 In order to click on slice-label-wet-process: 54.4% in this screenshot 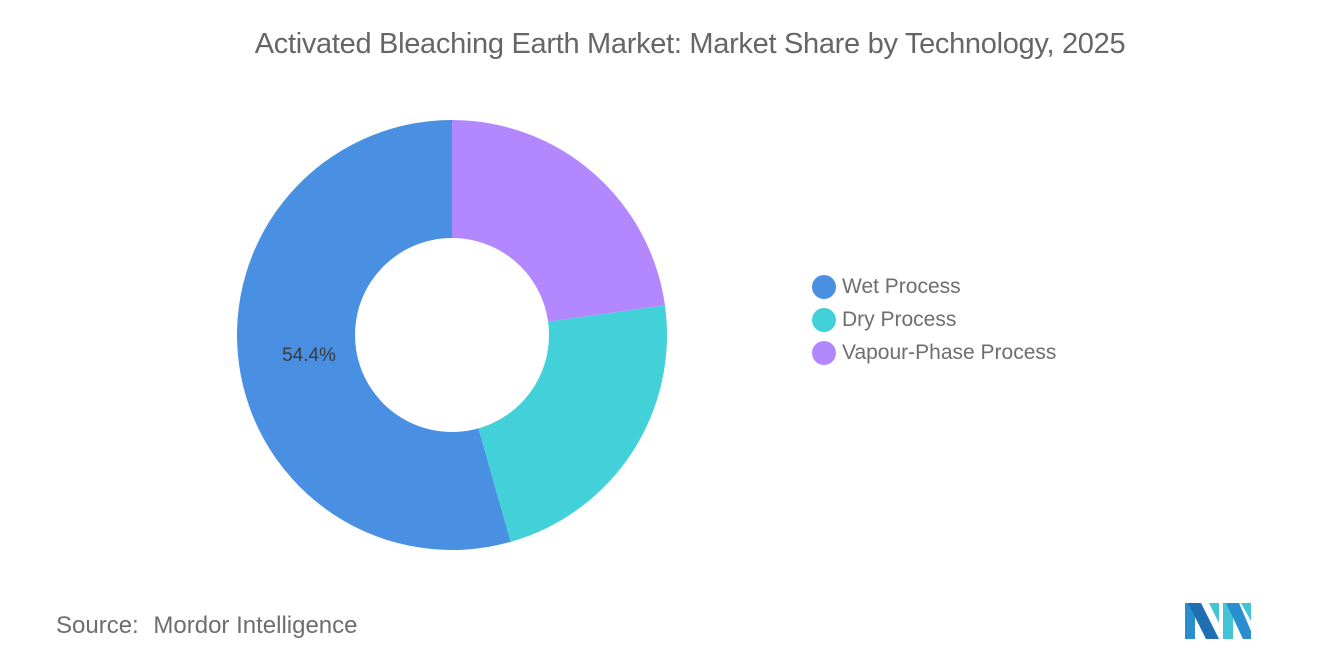, I will do `click(309, 355)`.